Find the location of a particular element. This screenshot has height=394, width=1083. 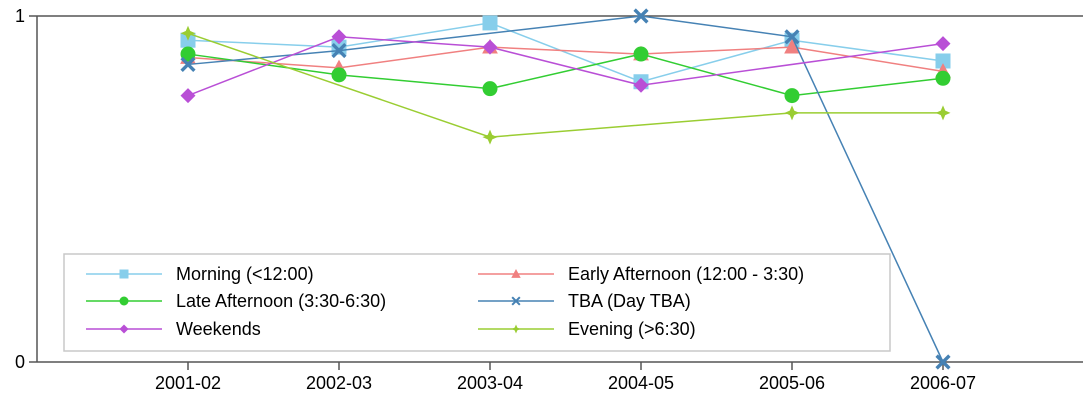

y-tick-label: 0 is located at coordinates (20, 362).